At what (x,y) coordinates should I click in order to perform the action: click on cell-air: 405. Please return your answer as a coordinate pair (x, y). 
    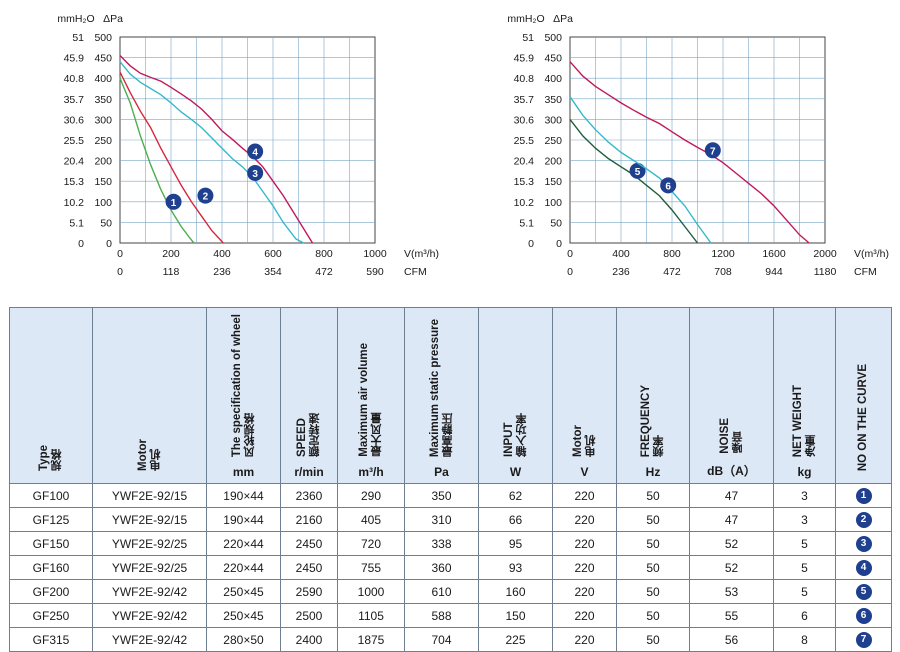
    Looking at the image, I should click on (371, 520).